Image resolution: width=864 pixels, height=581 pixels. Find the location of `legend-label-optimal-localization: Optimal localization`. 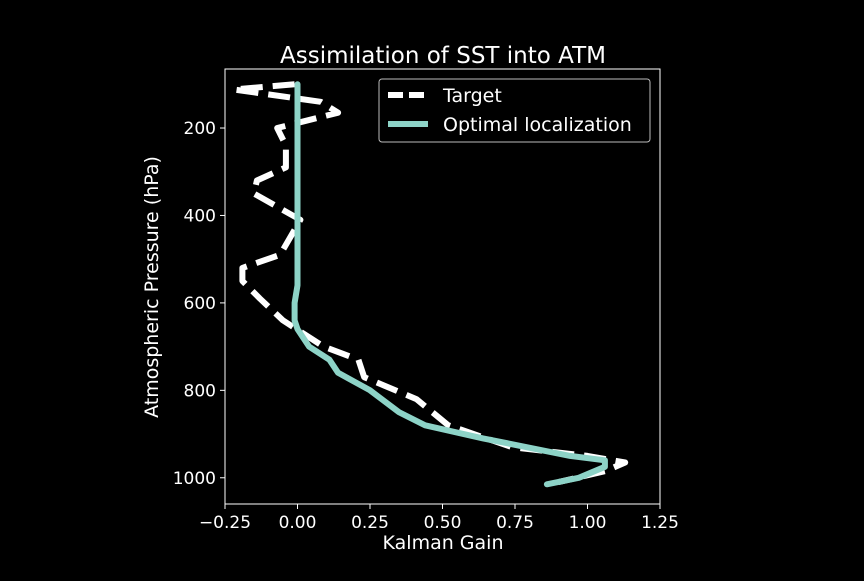

legend-label-optimal-localization: Optimal localization is located at coordinates (537, 125).